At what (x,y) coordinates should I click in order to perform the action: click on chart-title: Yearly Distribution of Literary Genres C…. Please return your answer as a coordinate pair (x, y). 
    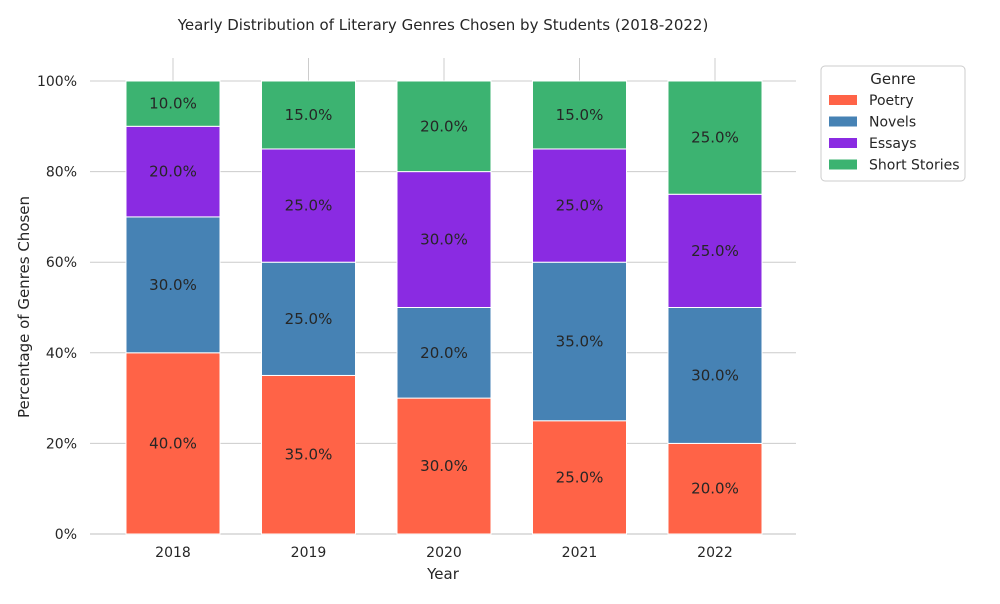
    Looking at the image, I should click on (443, 25).